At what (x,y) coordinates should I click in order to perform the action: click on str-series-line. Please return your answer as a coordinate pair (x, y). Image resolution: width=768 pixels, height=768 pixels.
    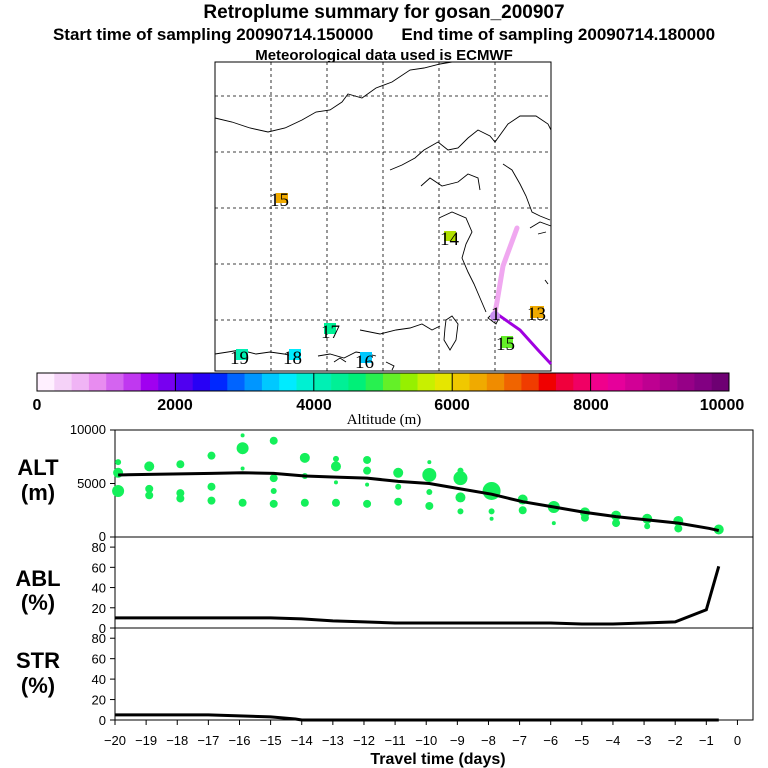
    Looking at the image, I should click on (417, 717).